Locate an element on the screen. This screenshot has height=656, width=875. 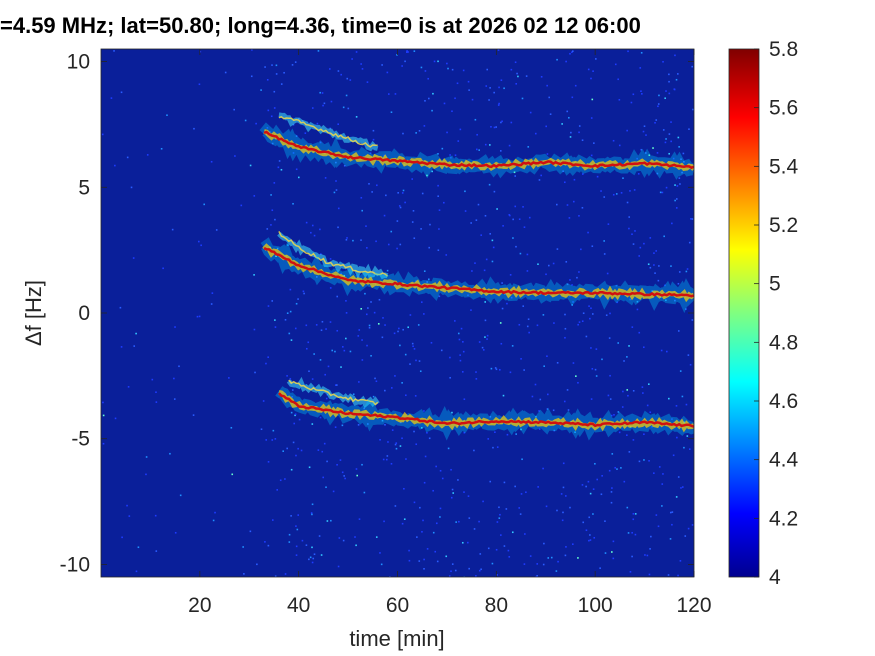
x-tick-label: 20 is located at coordinates (199, 605).